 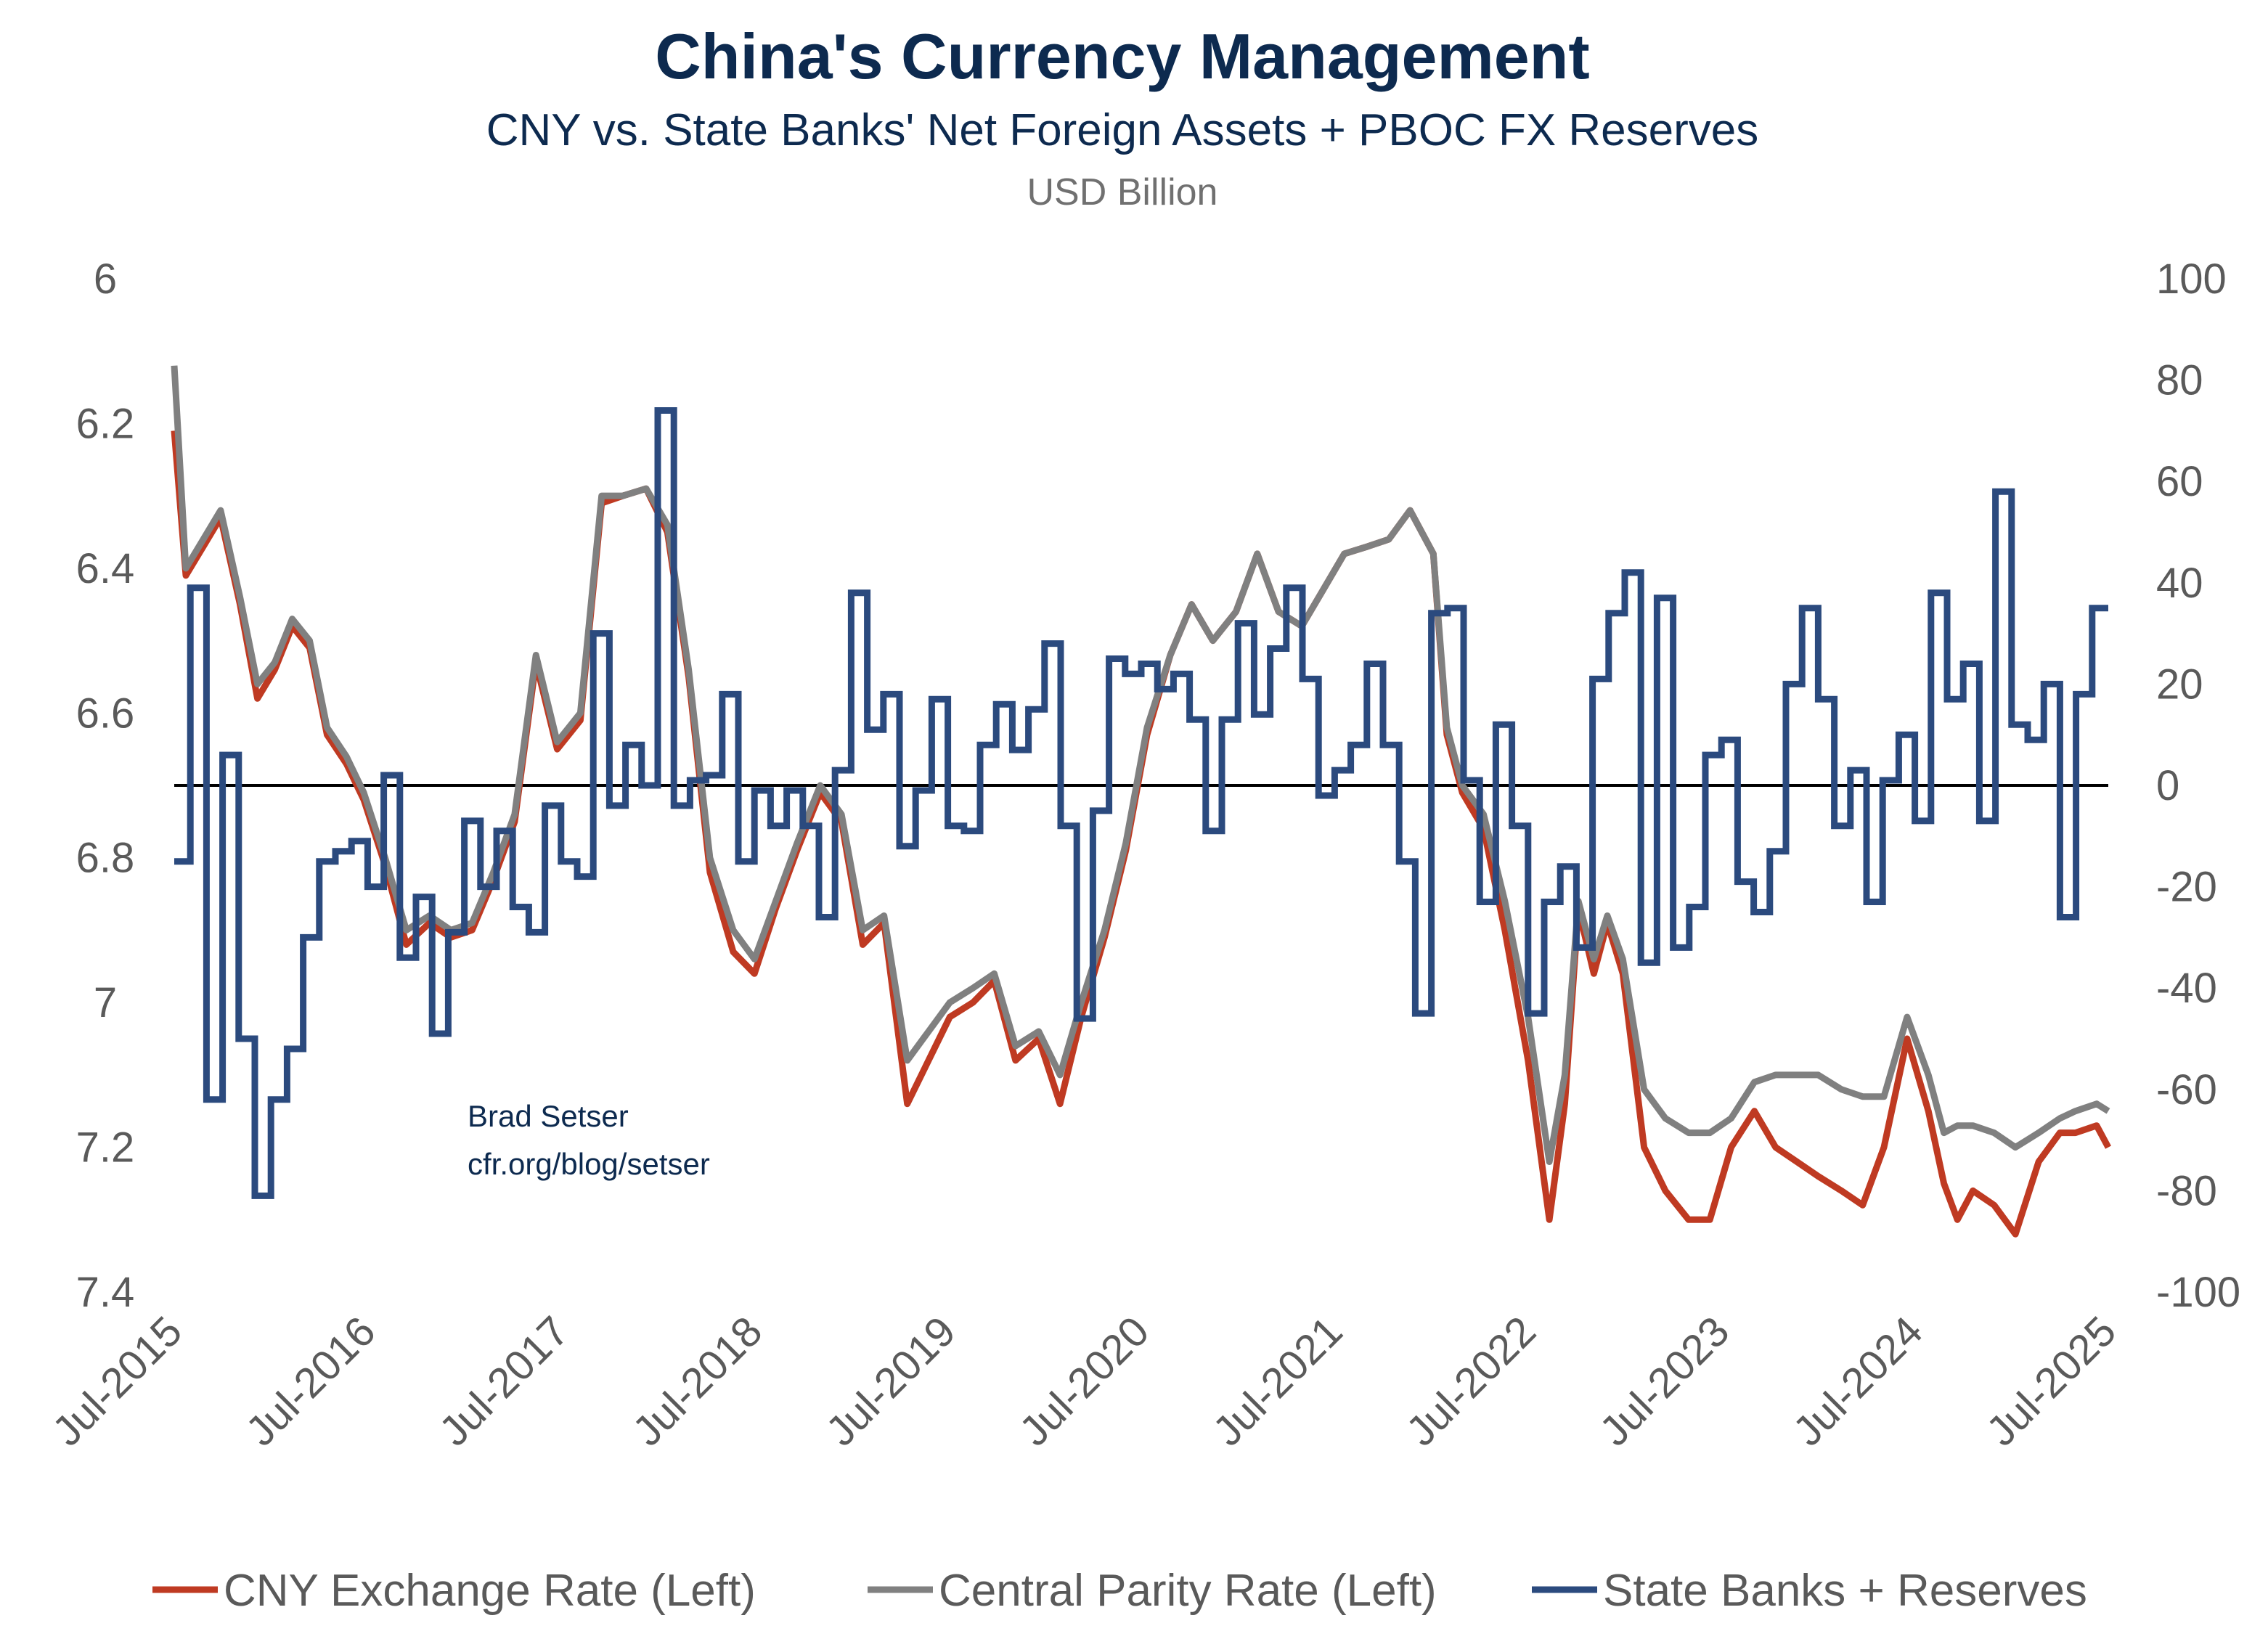 I want to click on right-tick-label: 20, so click(x=2180, y=684).